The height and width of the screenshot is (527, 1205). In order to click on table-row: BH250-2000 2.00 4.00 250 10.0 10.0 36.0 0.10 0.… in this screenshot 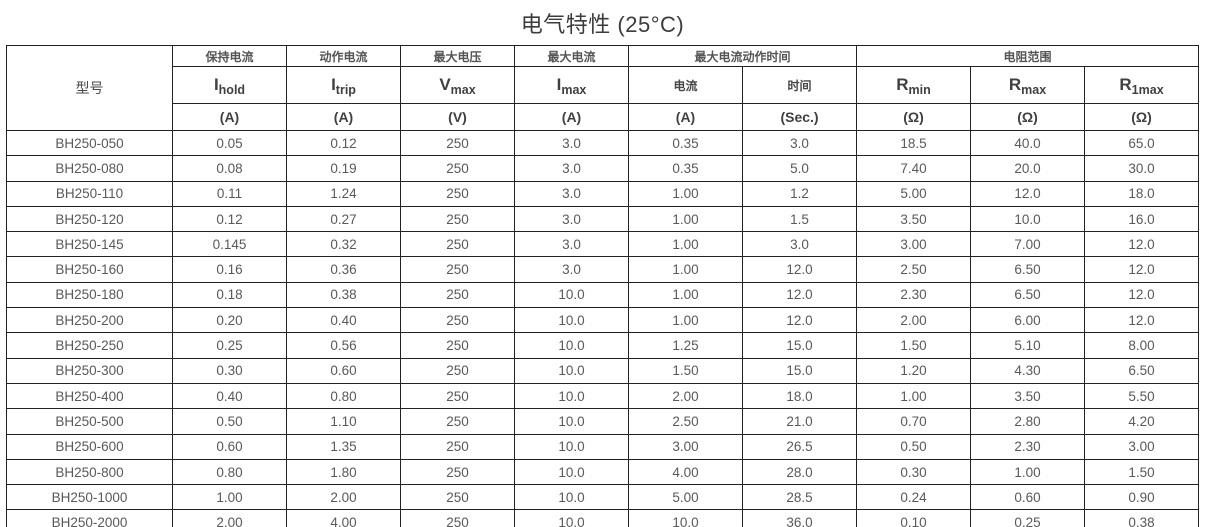, I will do `click(603, 518)`.